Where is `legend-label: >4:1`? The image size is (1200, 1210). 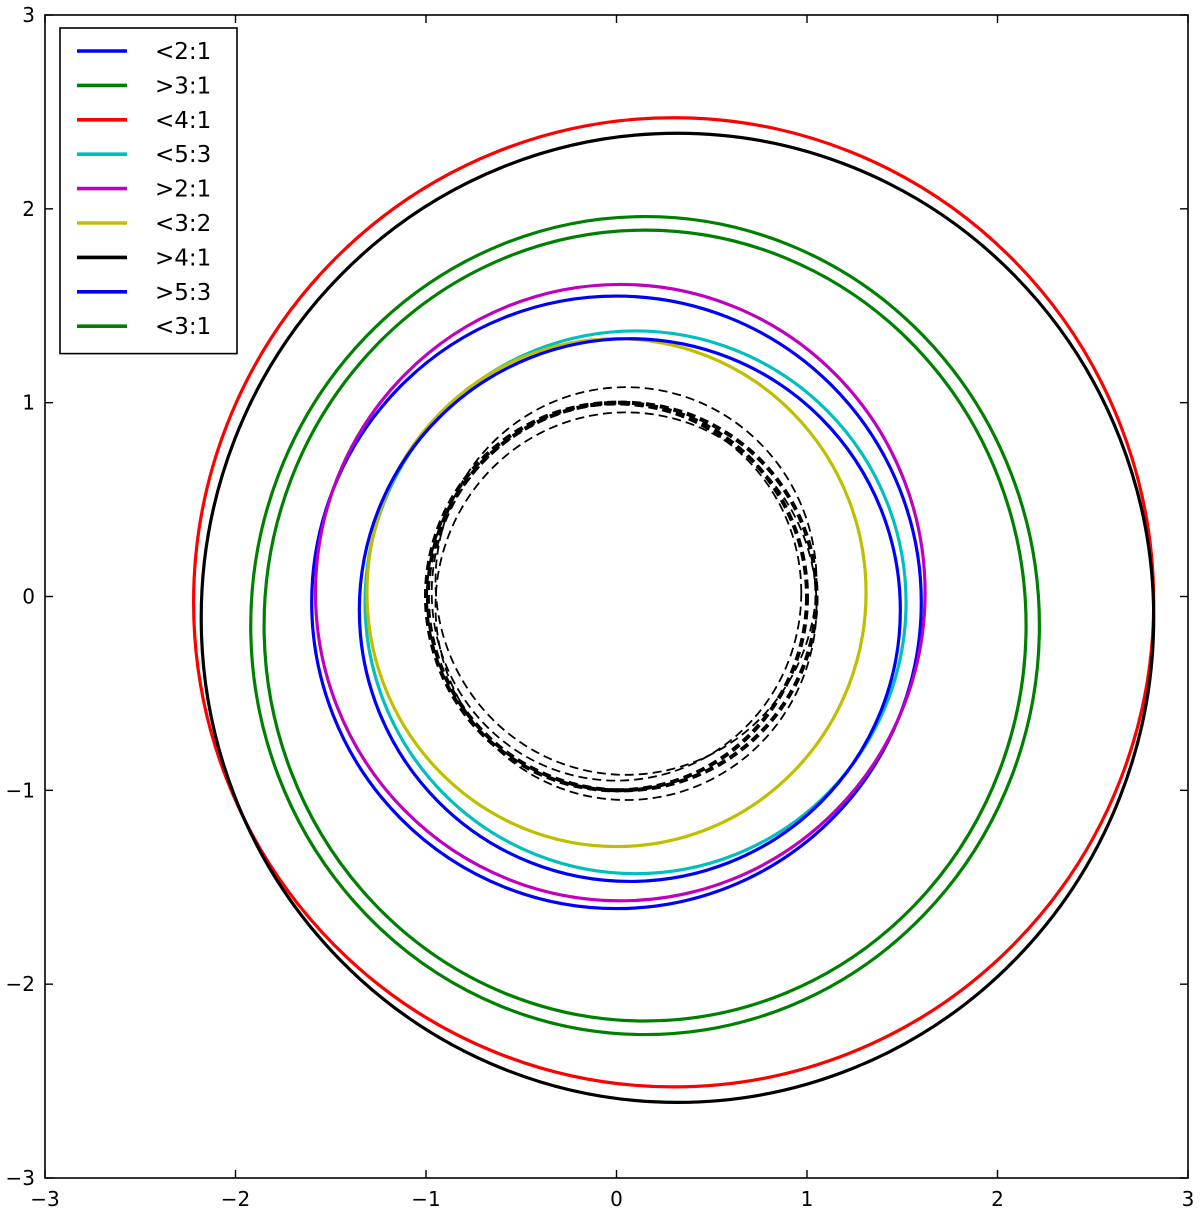 legend-label: >4:1 is located at coordinates (183, 258).